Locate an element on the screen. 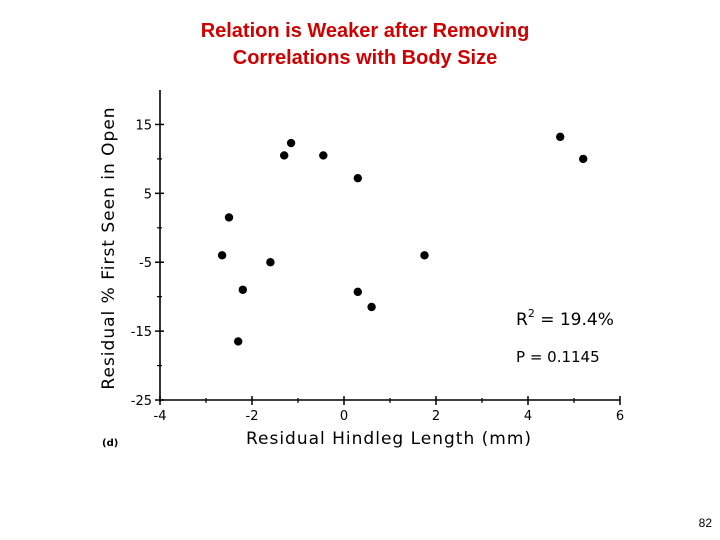  r-squared-annotation: R2 = 19.4% is located at coordinates (565, 318).